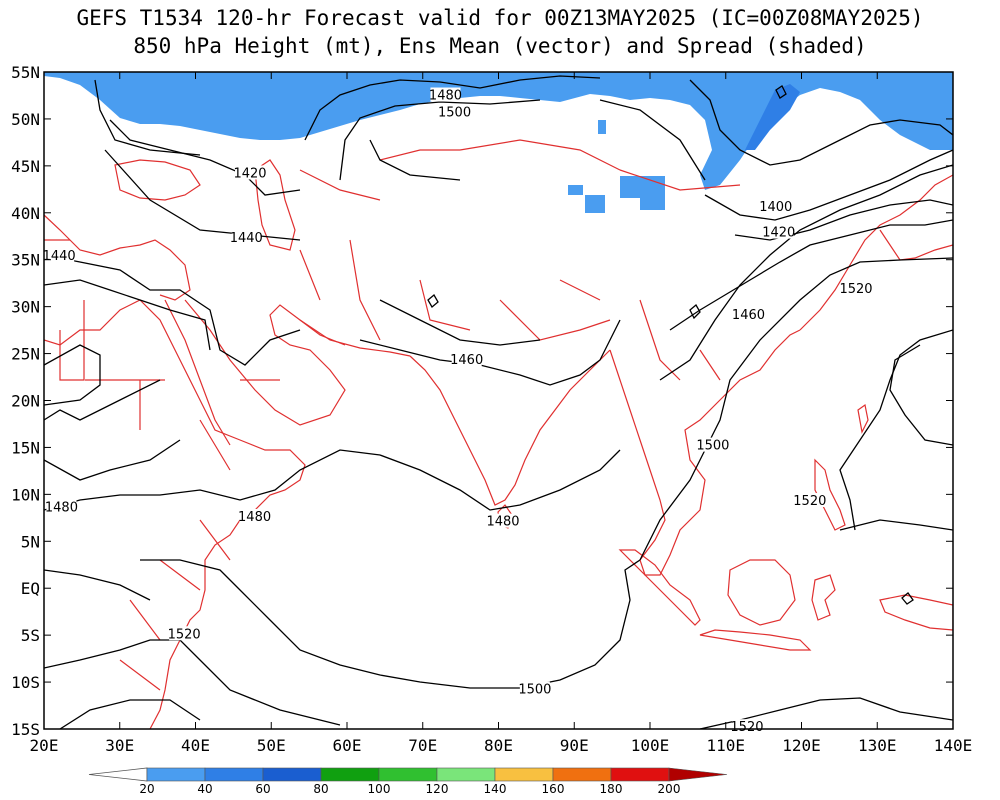 This screenshot has width=1000, height=800. Describe the element at coordinates (863, 418) in the screenshot. I see `taiwan` at that location.